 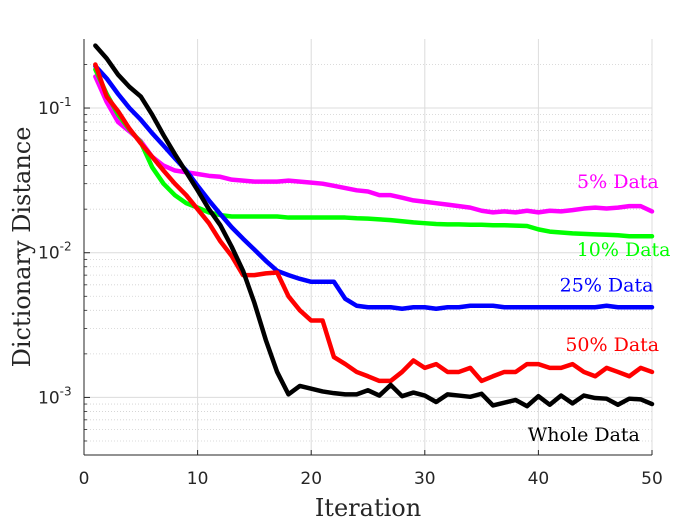 I want to click on series-label-50-data: 50% Data, so click(x=612, y=345).